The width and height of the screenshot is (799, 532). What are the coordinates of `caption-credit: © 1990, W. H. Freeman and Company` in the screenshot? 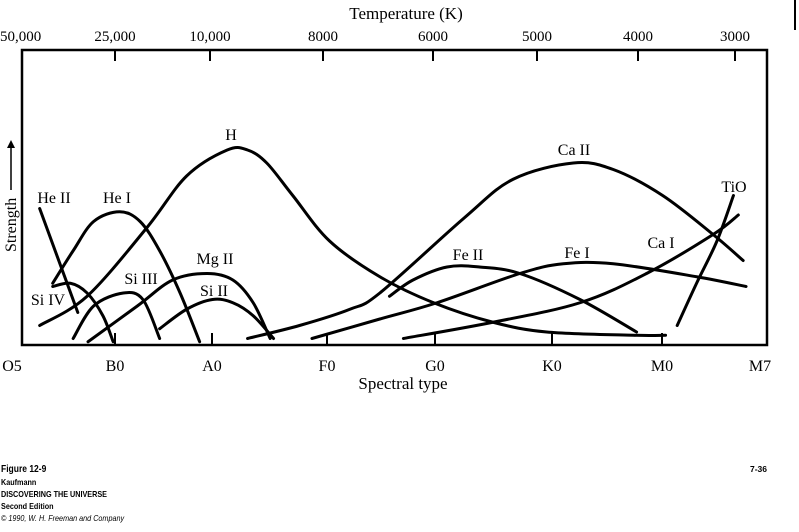 It's located at (63, 518).